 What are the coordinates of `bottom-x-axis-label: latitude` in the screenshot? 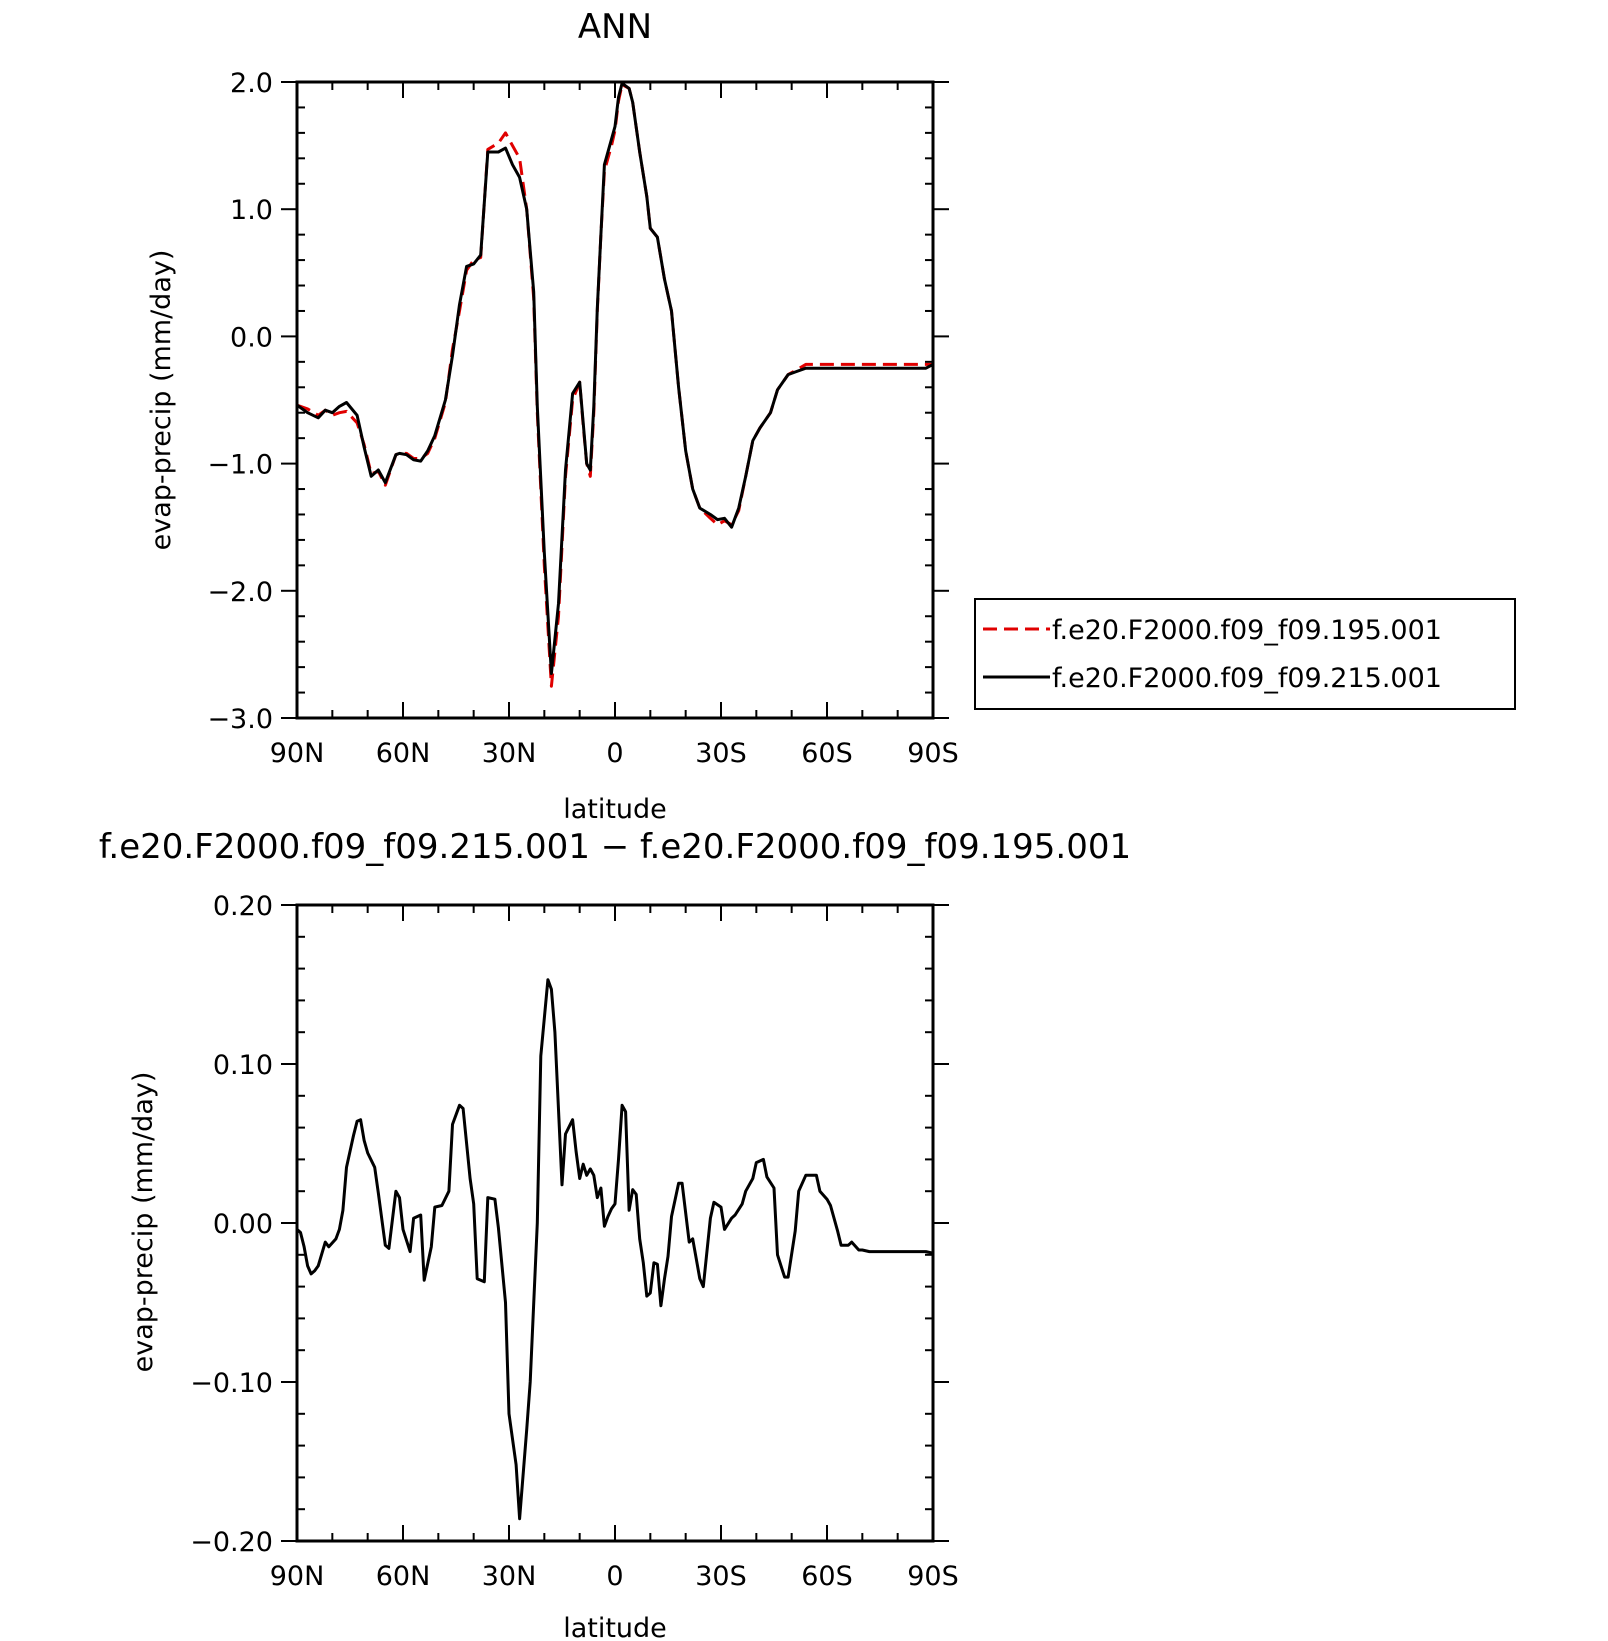 It's located at (615, 1627).